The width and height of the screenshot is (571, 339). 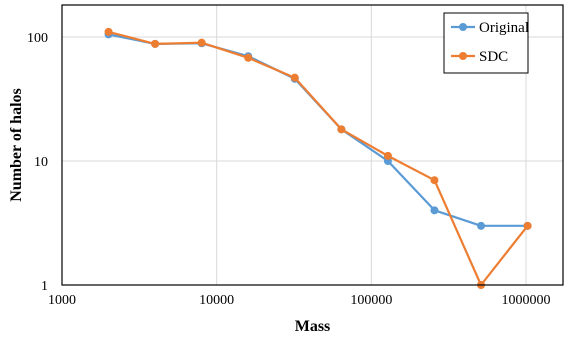 What do you see at coordinates (371, 300) in the screenshot?
I see `x-tick-label: 100000` at bounding box center [371, 300].